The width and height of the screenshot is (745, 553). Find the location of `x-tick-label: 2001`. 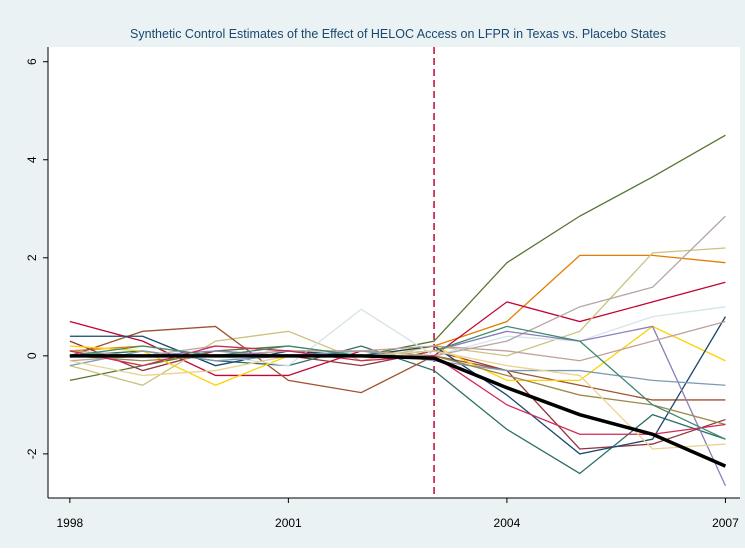

x-tick-label: 2001 is located at coordinates (288, 523).